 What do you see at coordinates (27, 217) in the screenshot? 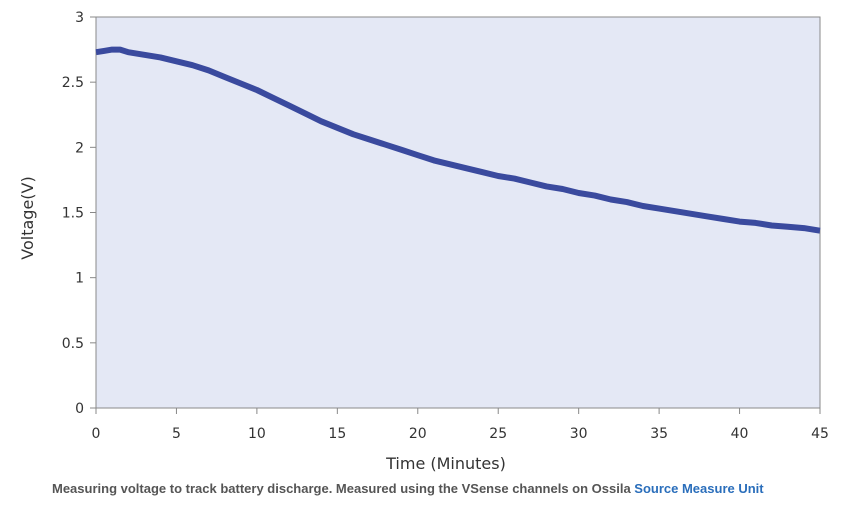
I see `y-axis-title: Voltage(V)` at bounding box center [27, 217].